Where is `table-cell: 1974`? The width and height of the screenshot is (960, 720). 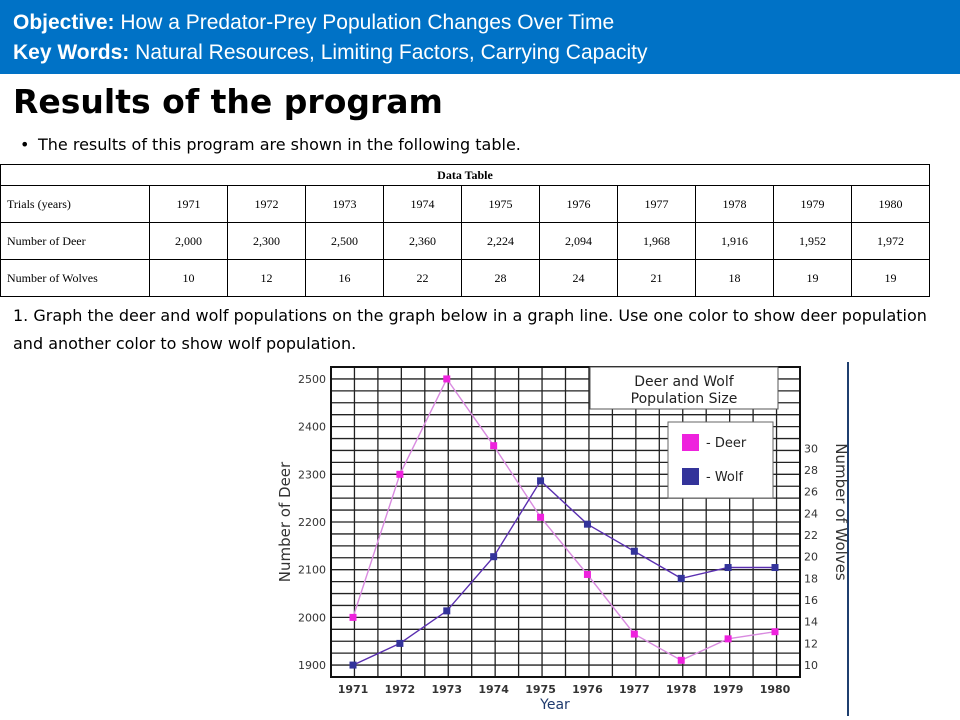 table-cell: 1974 is located at coordinates (422, 204).